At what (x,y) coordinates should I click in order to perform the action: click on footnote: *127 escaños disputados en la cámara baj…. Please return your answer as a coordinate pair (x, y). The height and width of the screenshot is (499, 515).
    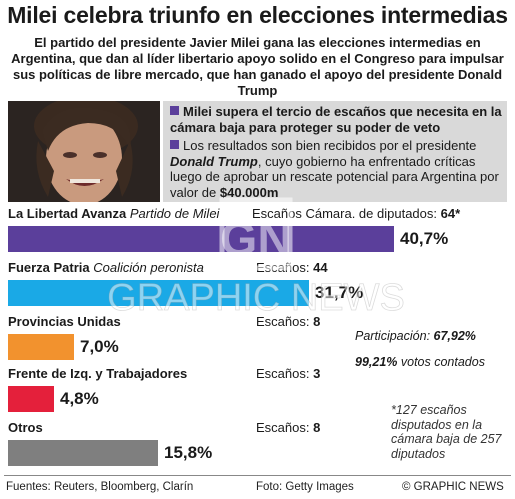
    Looking at the image, I should click on (446, 432).